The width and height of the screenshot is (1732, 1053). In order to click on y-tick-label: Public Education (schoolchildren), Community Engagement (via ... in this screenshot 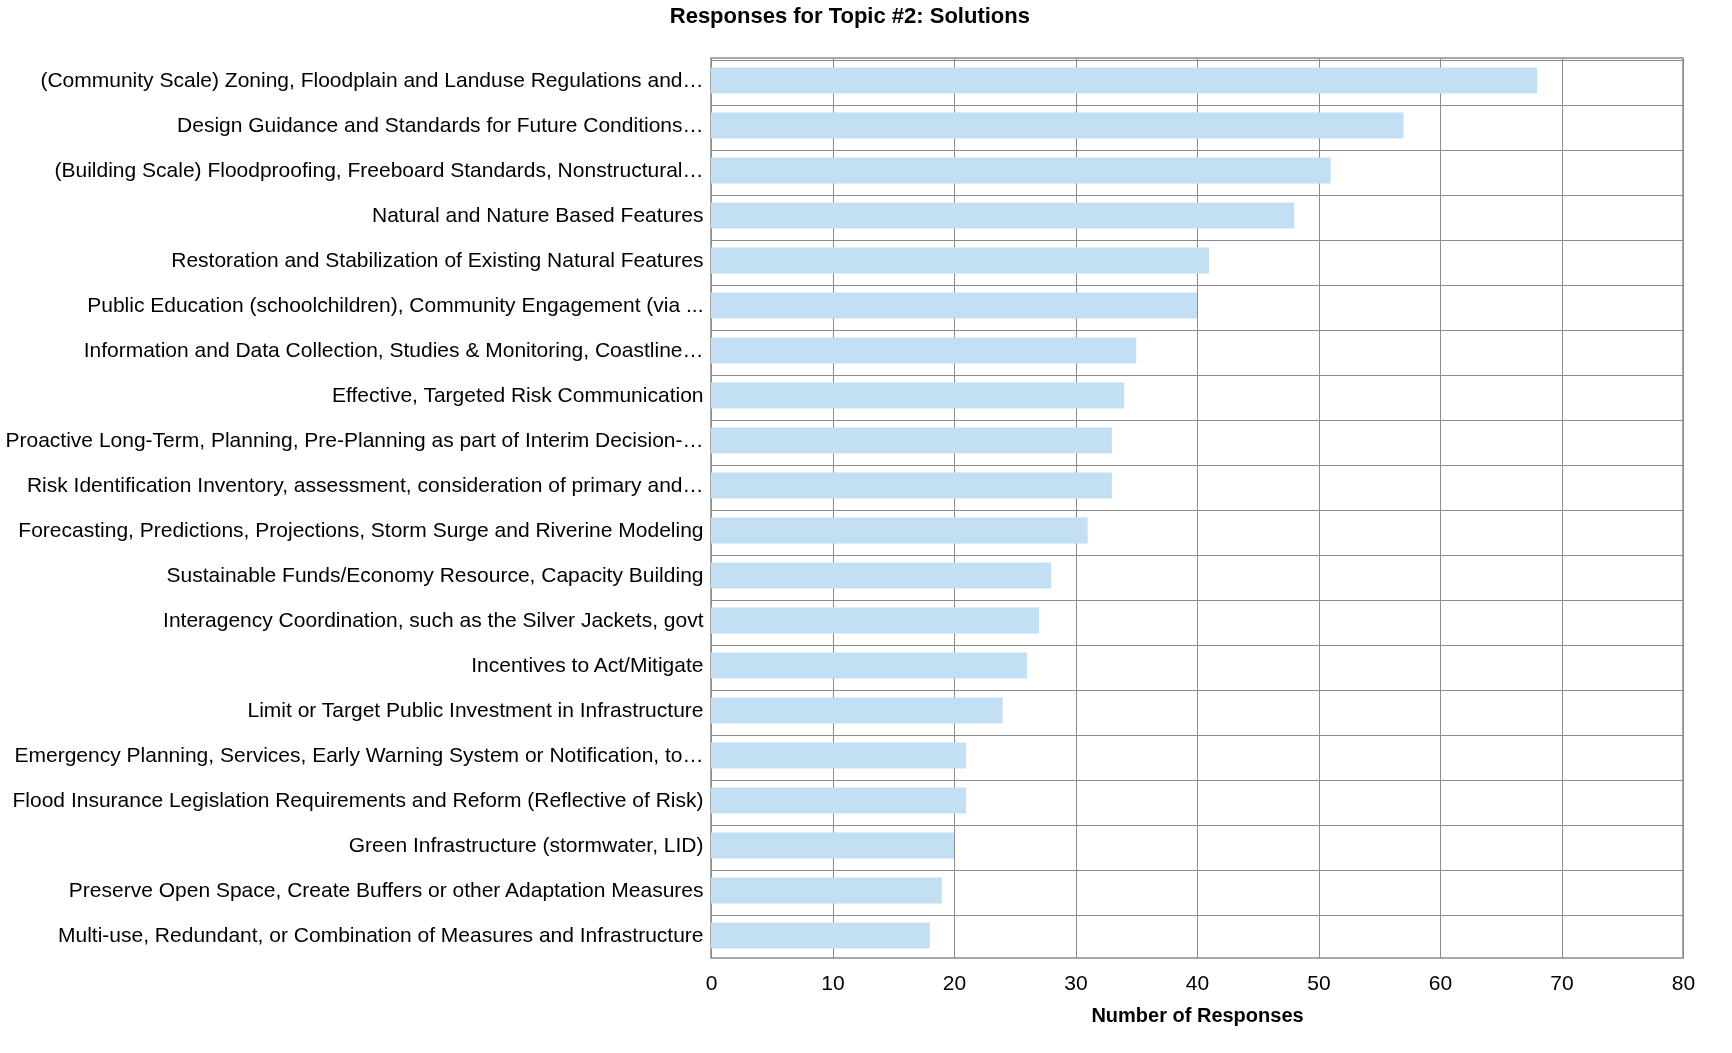, I will do `click(395, 304)`.